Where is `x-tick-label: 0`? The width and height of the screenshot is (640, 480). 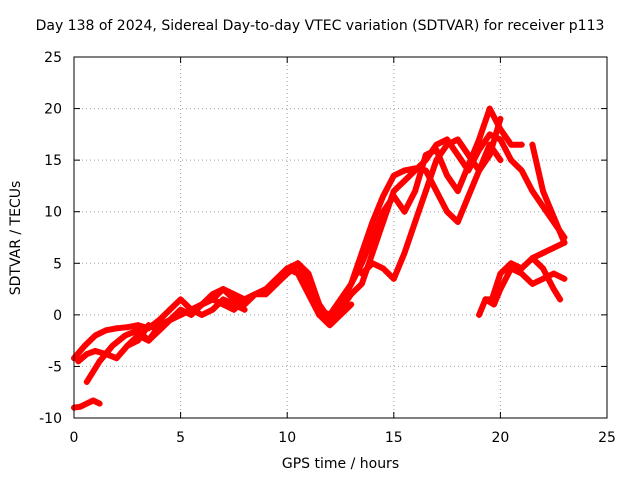 x-tick-label: 0 is located at coordinates (74, 438).